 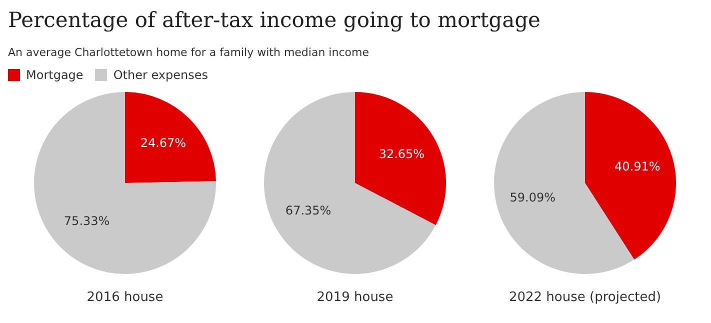 I want to click on text: Percentage of after-tax income going to mortgage, so click(x=274, y=20).